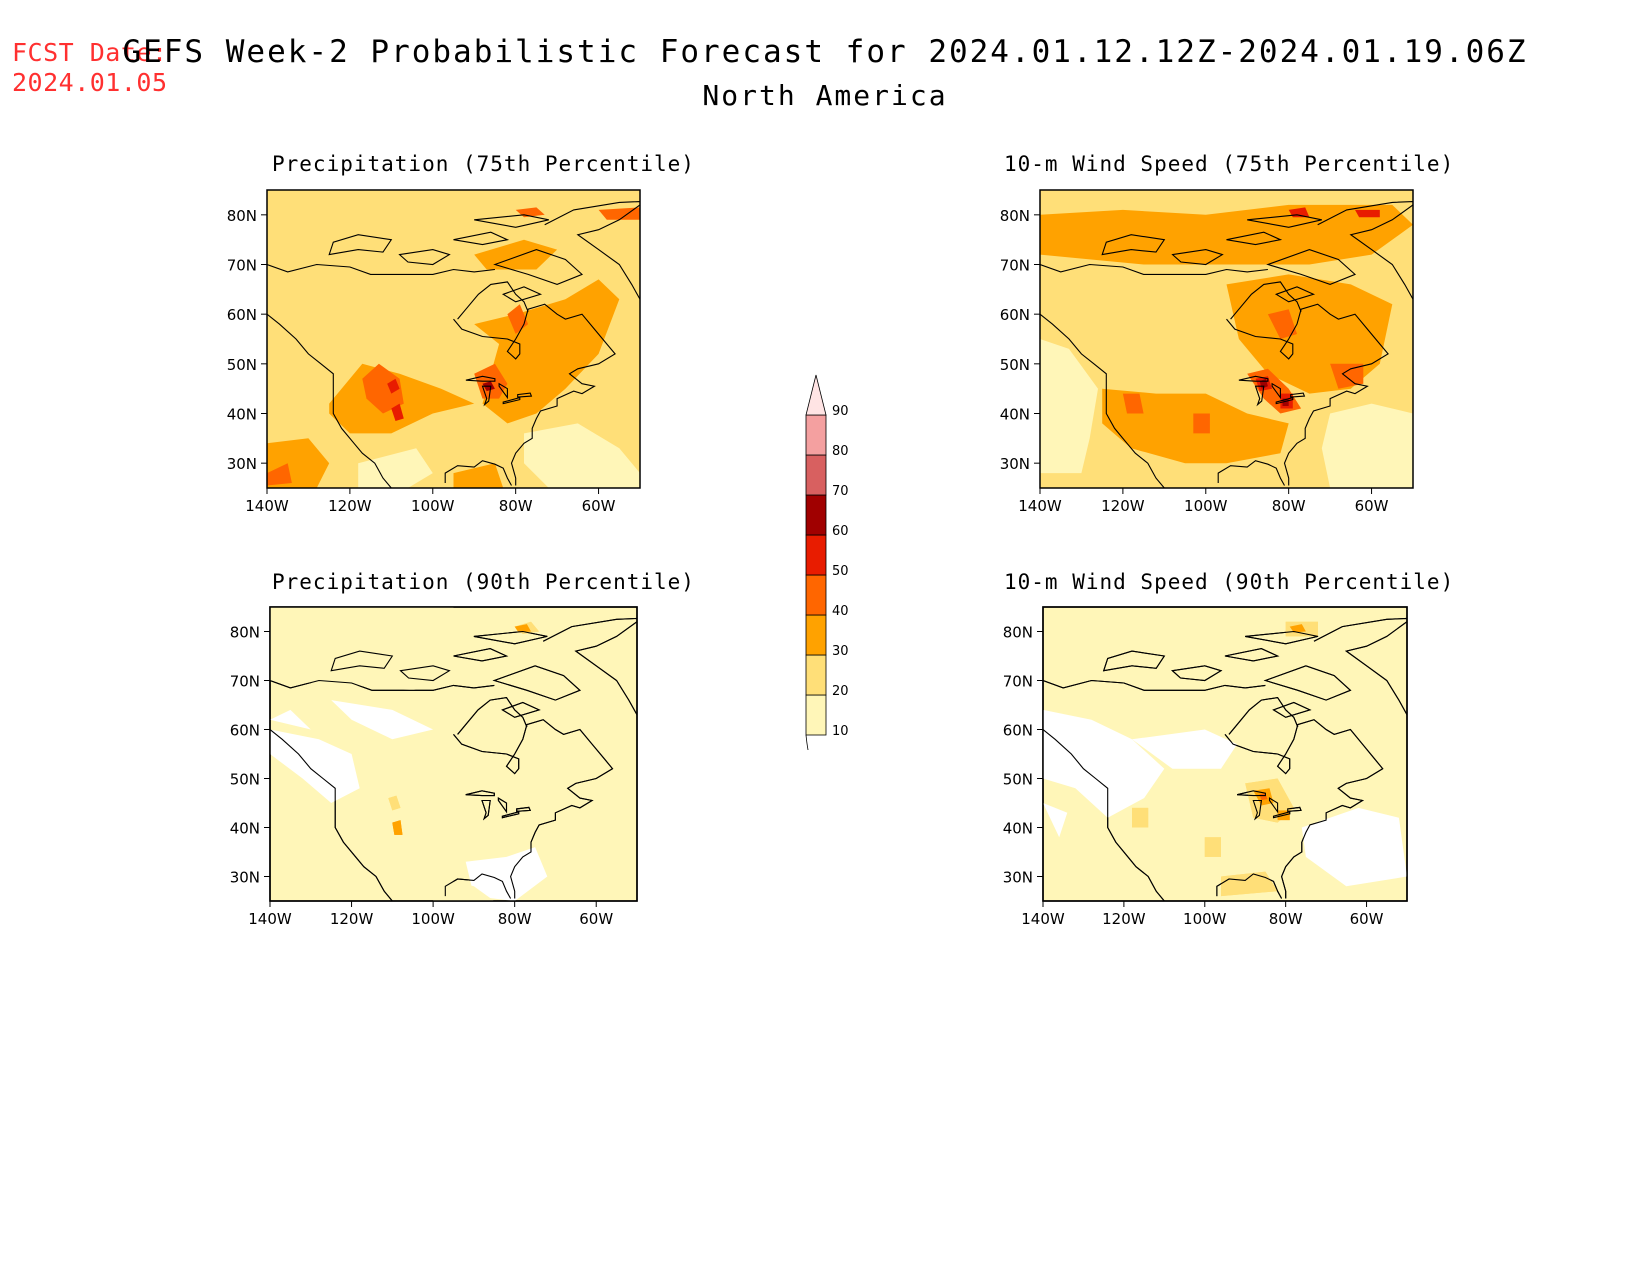  I want to click on fcst-date: 2024.01.05, so click(90, 82).